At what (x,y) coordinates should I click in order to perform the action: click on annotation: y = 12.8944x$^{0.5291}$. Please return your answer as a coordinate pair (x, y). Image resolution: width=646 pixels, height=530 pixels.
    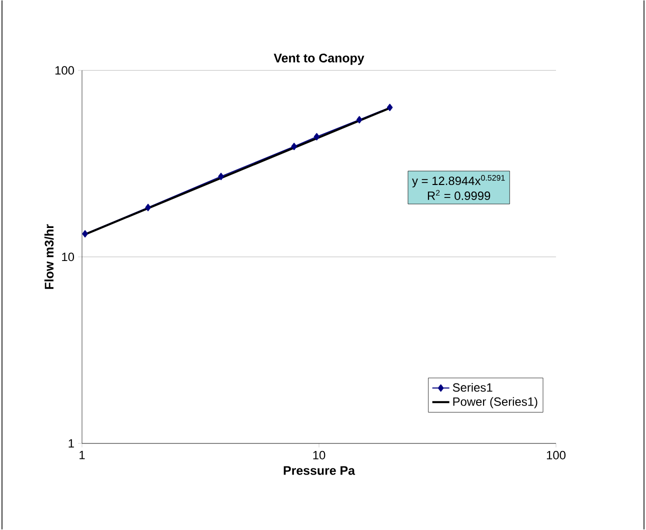
    Looking at the image, I should click on (458, 181).